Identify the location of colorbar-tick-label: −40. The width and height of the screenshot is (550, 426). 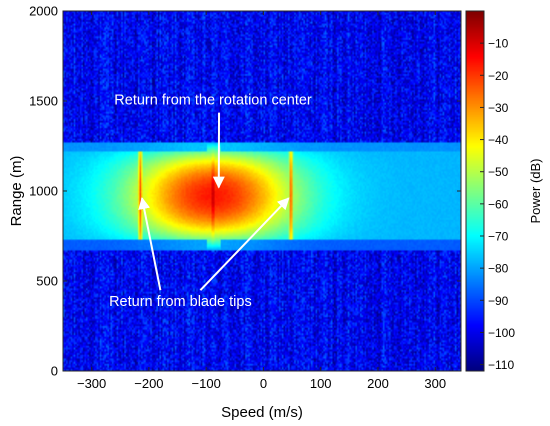
(498, 140).